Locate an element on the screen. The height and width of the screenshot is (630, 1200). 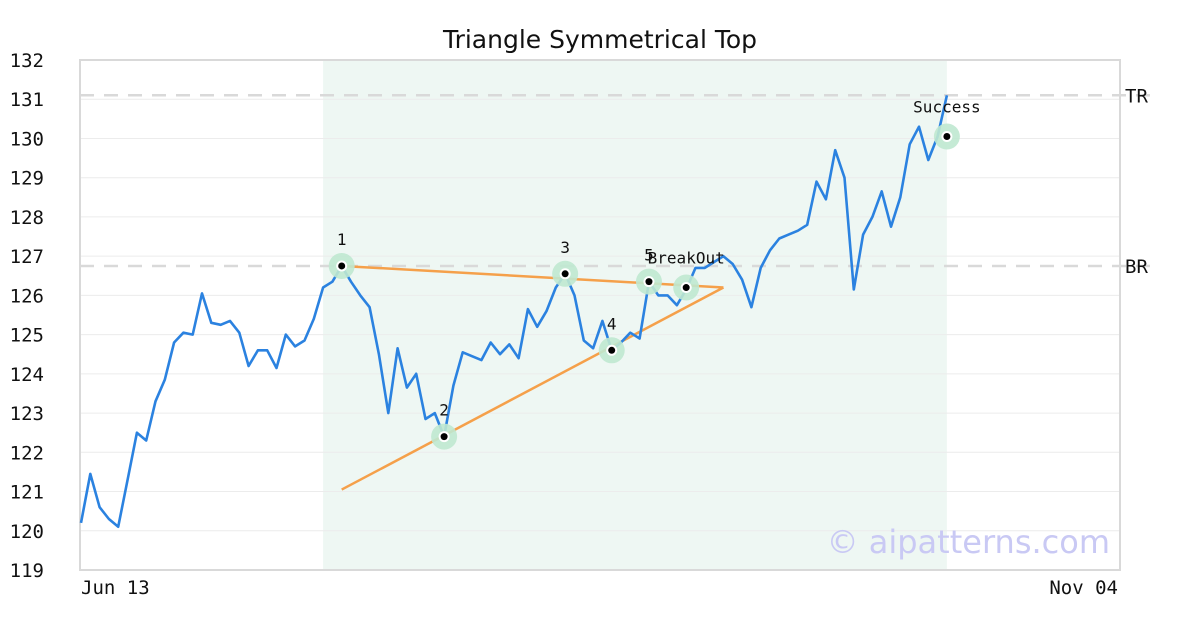
chart-title: Triangle Symmetrical Top is located at coordinates (599, 39).